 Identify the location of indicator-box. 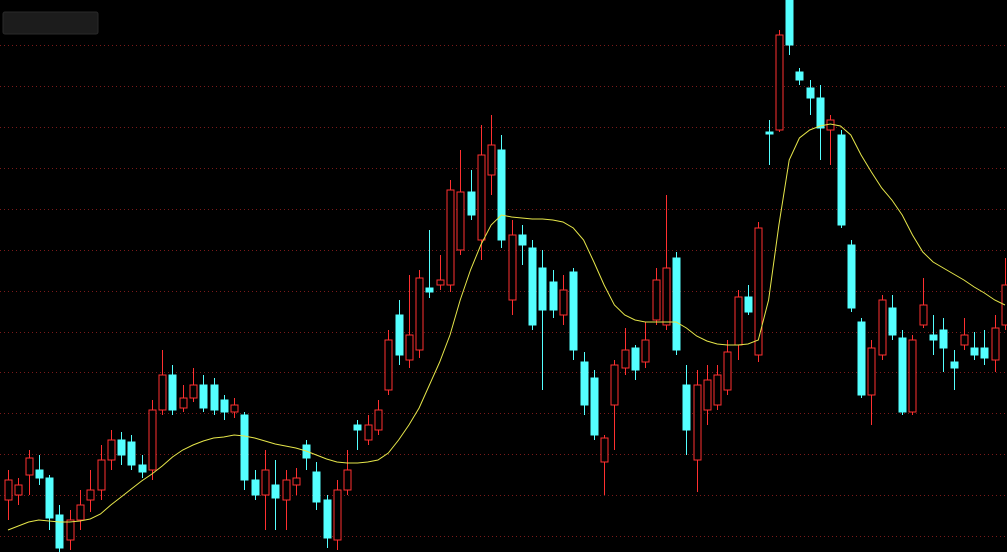
(50, 23).